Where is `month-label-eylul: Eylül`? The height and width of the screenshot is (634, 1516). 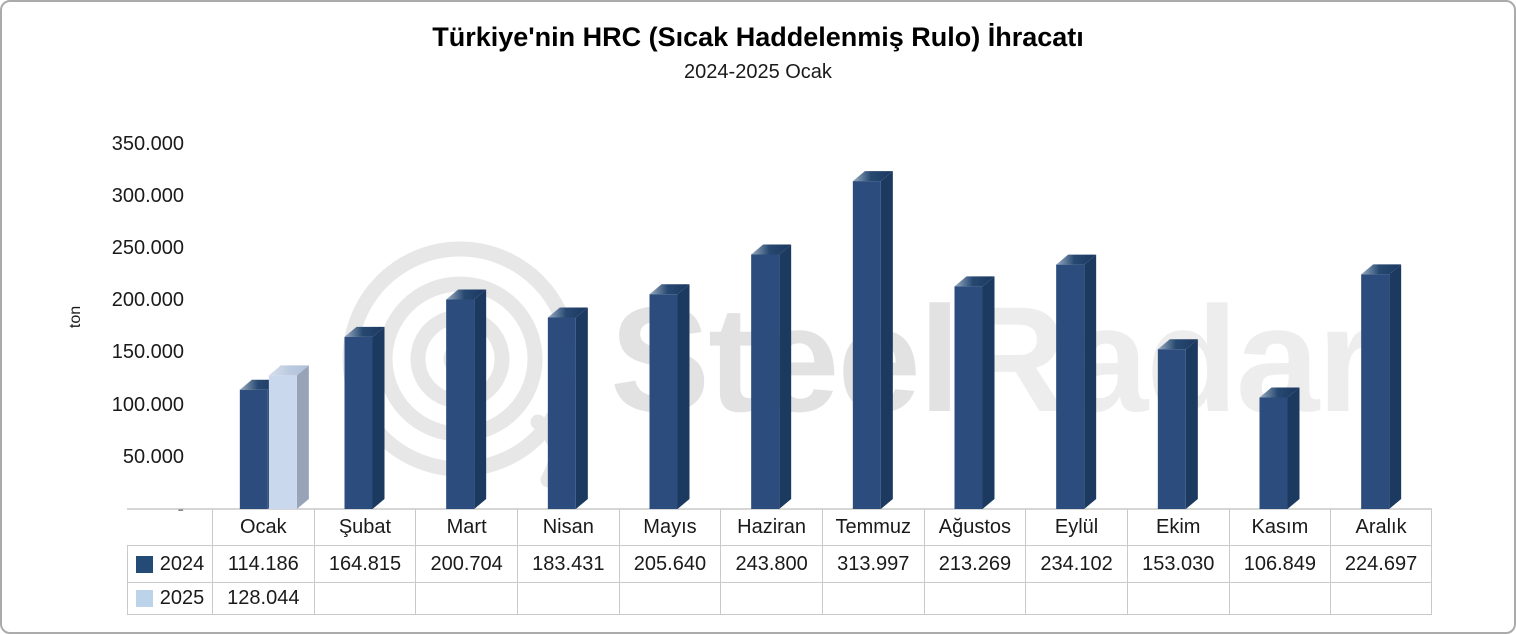 month-label-eylul: Eylül is located at coordinates (1076, 527).